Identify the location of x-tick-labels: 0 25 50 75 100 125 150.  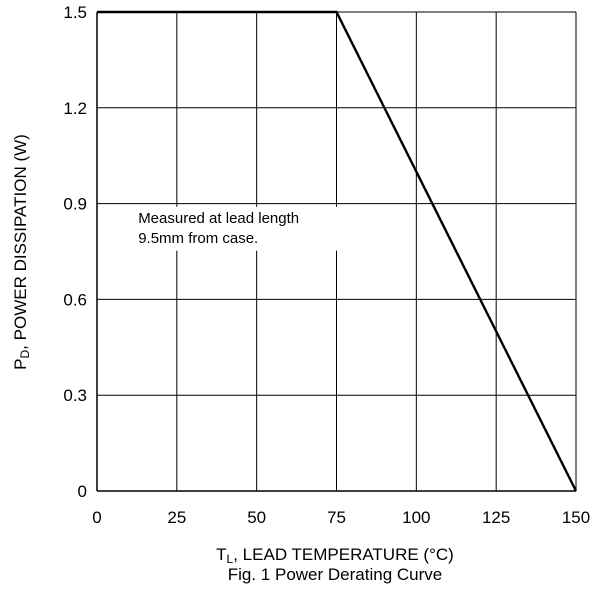
(341, 517).